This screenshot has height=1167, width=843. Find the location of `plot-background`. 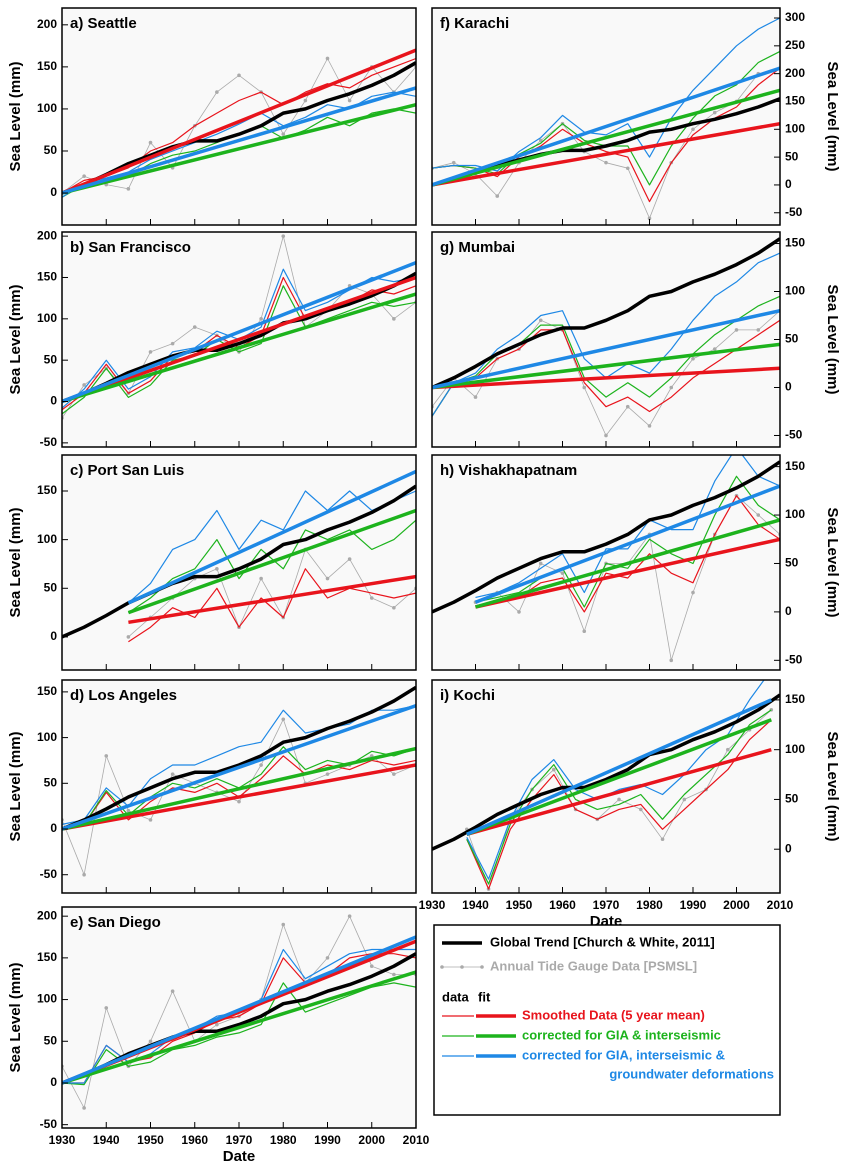

plot-background is located at coordinates (606, 786).